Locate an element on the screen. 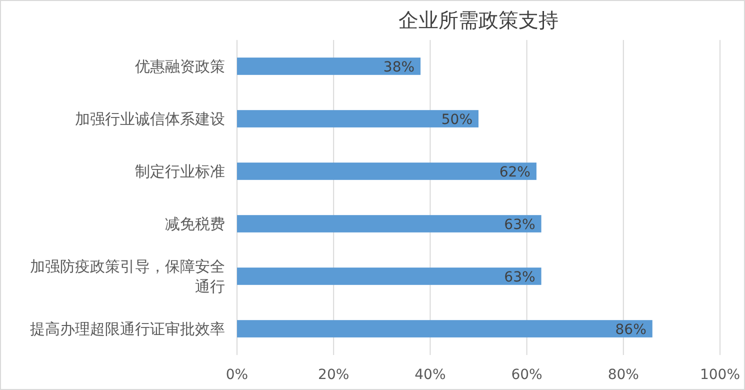 This screenshot has width=745, height=390. y-tick-label: 加强防疫政策引导，保障安全通行 is located at coordinates (127, 276).